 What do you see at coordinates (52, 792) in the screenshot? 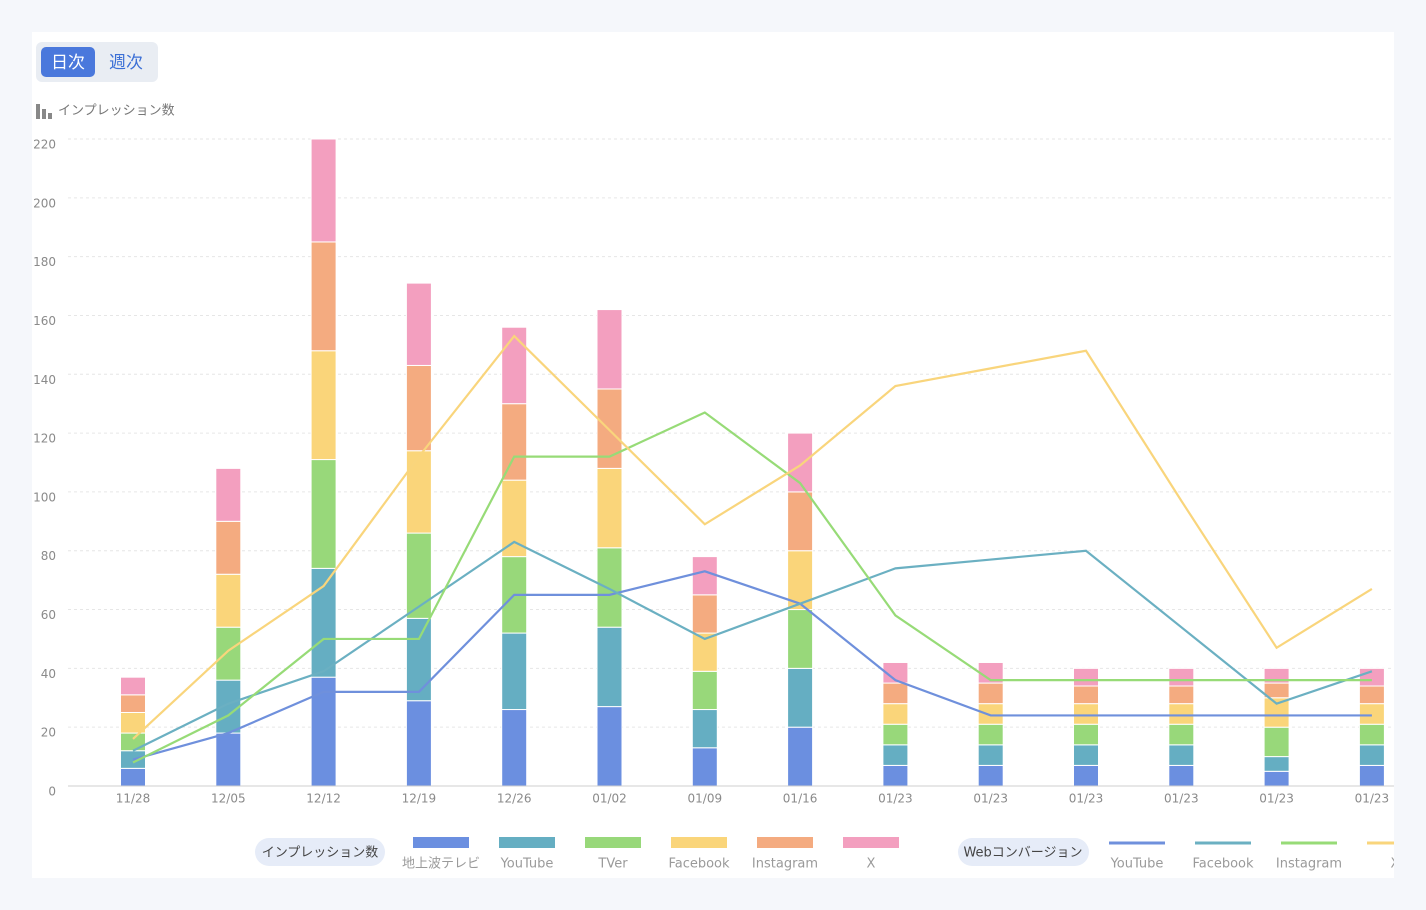
I see `y-tick-label: 0` at bounding box center [52, 792].